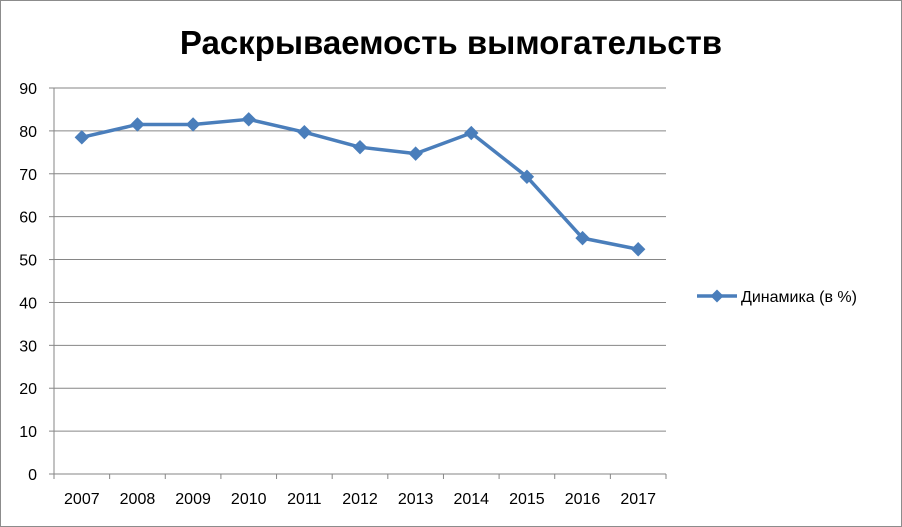  What do you see at coordinates (193, 499) in the screenshot?
I see `x-tick-label-2009: 2009` at bounding box center [193, 499].